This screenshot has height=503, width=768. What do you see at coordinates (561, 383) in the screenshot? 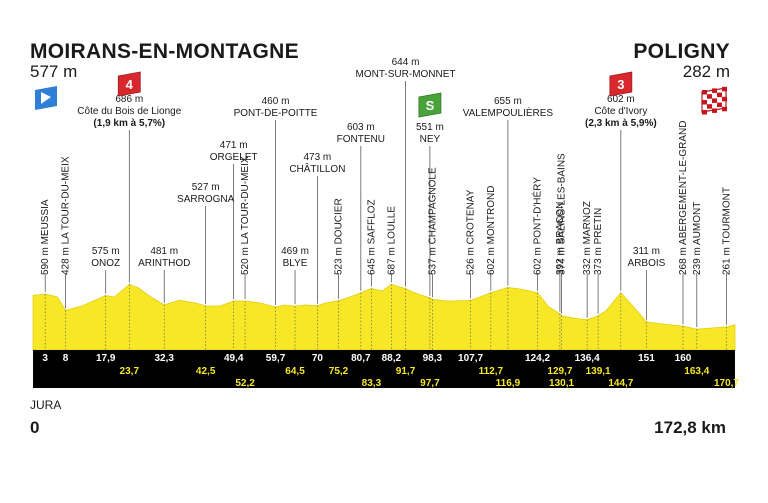
I see `km-marker-label: 130,1` at bounding box center [561, 383].